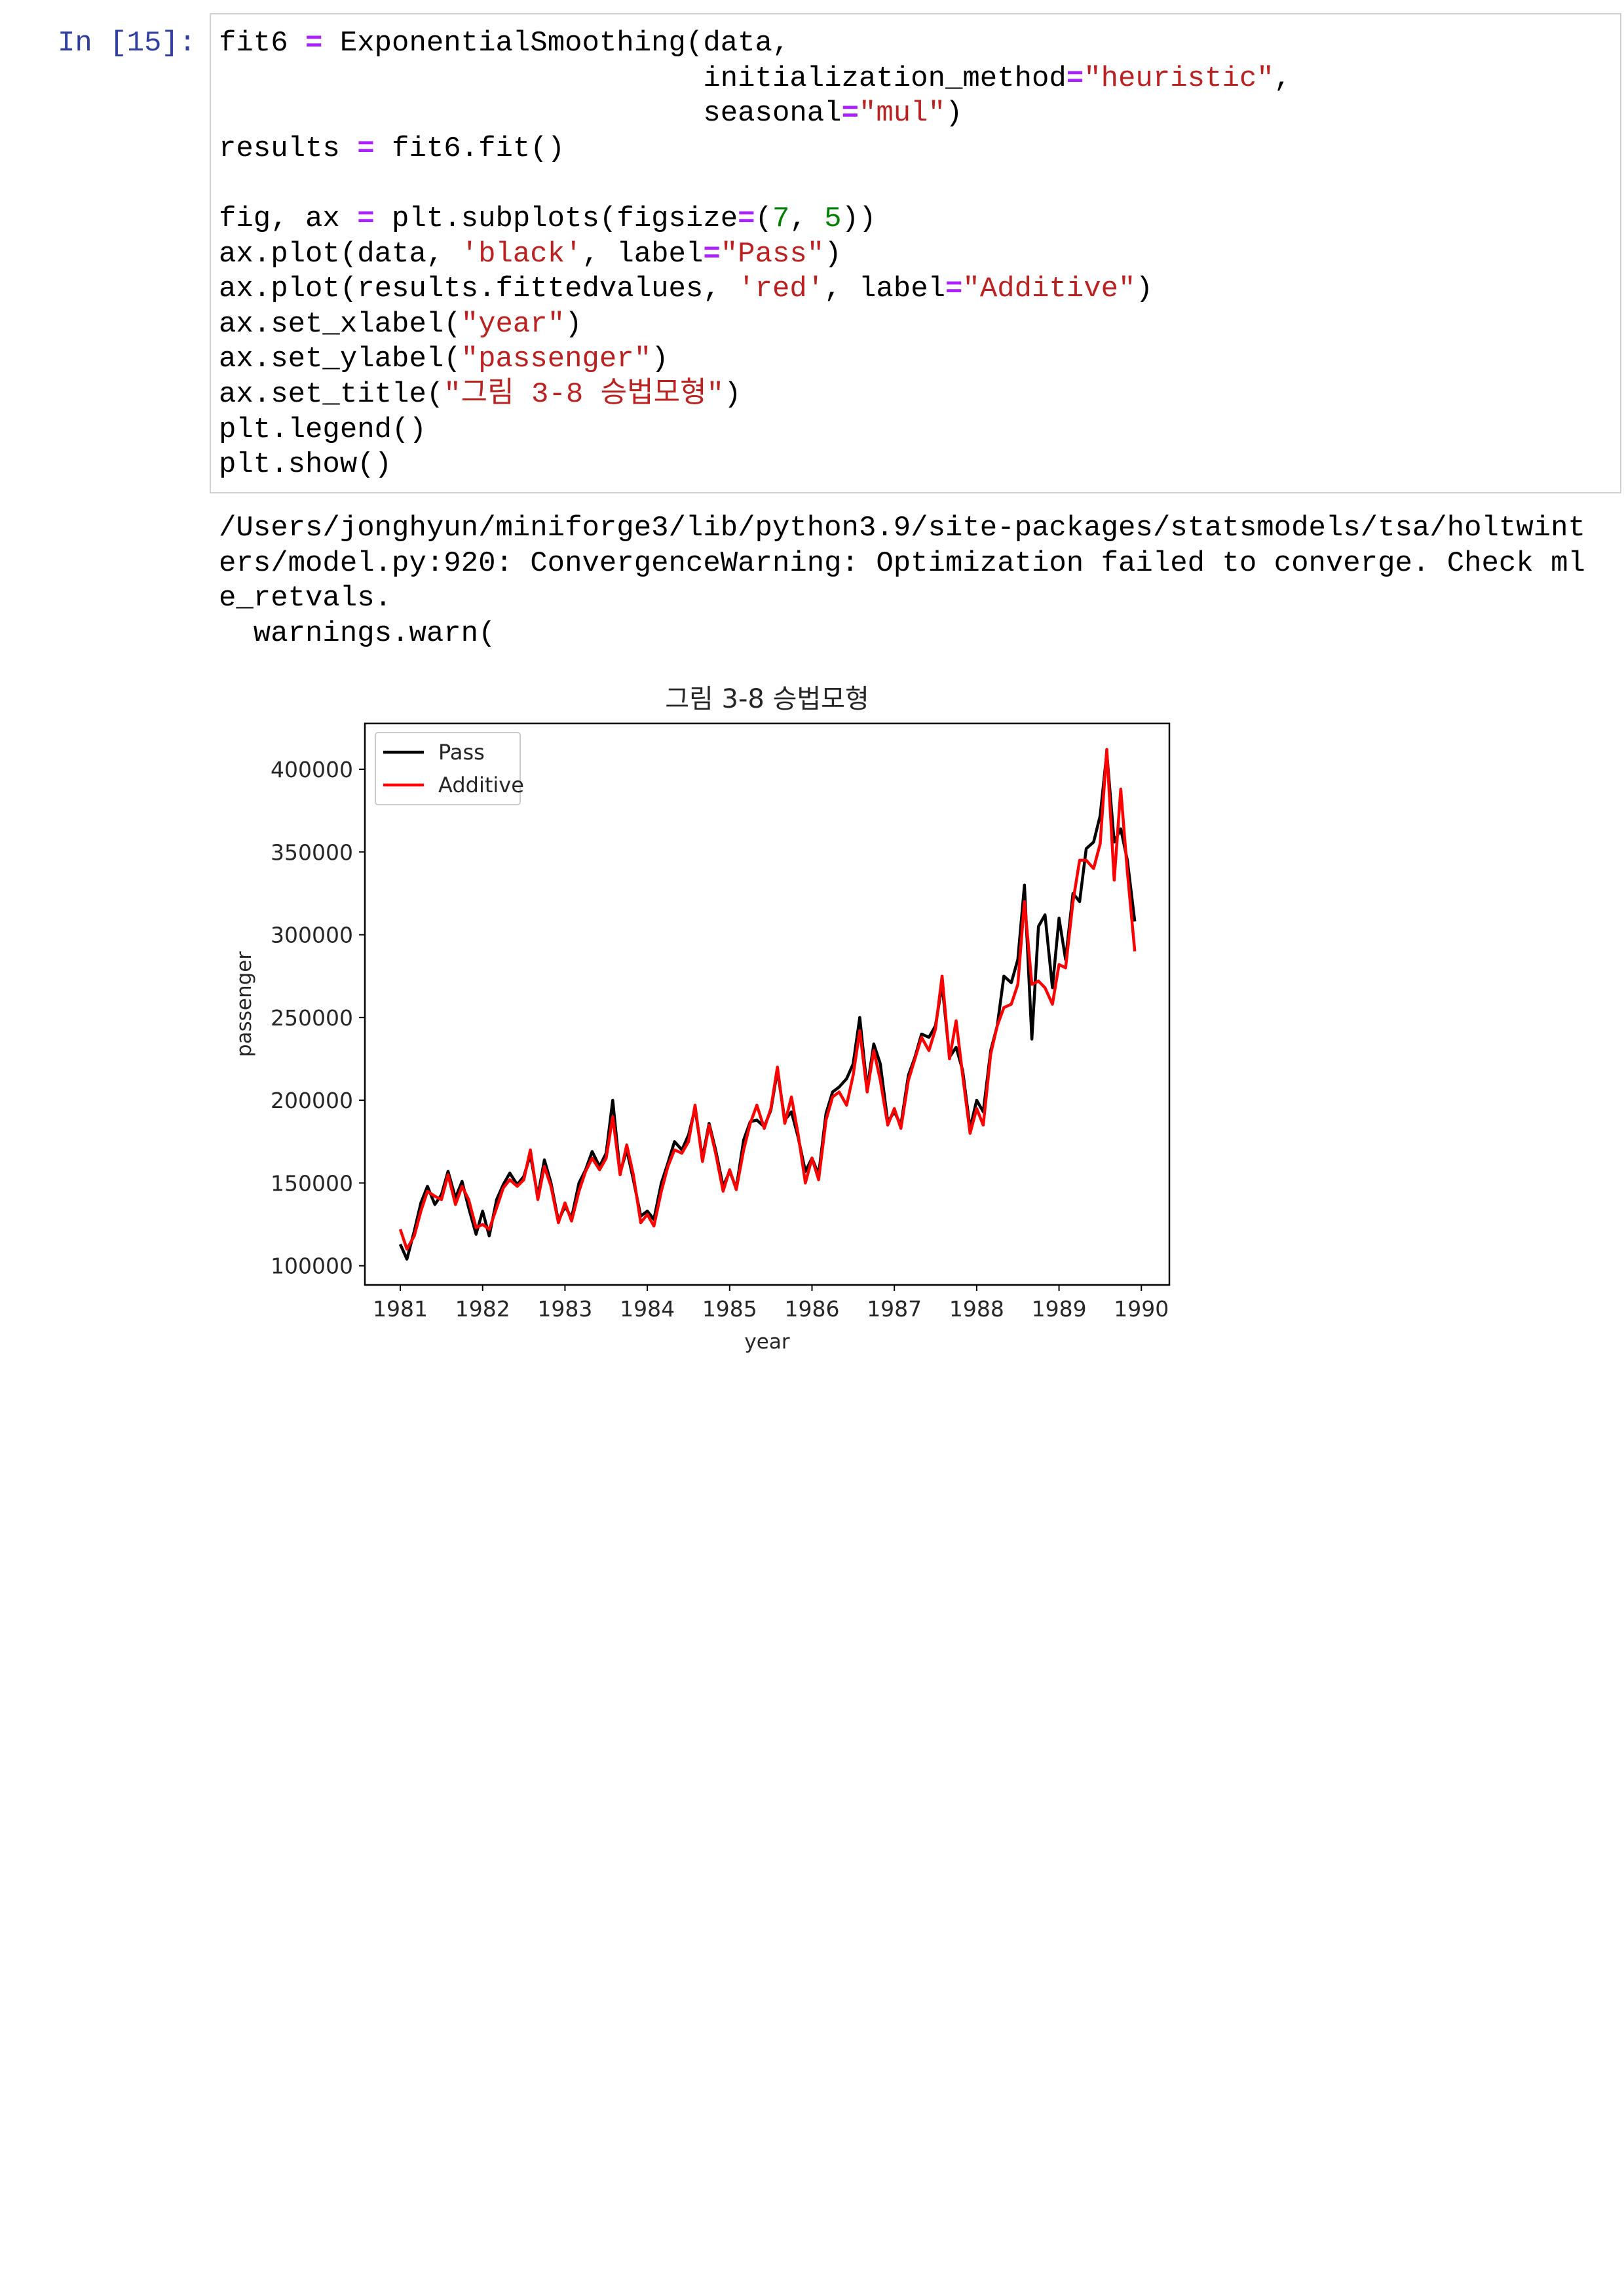 Image resolution: width=1624 pixels, height=2296 pixels. Describe the element at coordinates (564, 1309) in the screenshot. I see `x-tick-label: 1983` at that location.